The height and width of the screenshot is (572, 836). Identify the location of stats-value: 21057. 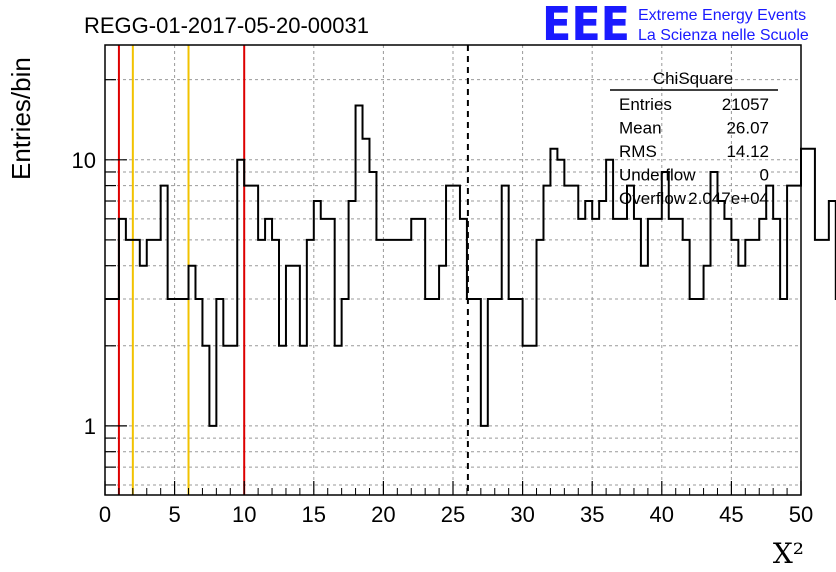
(745, 104).